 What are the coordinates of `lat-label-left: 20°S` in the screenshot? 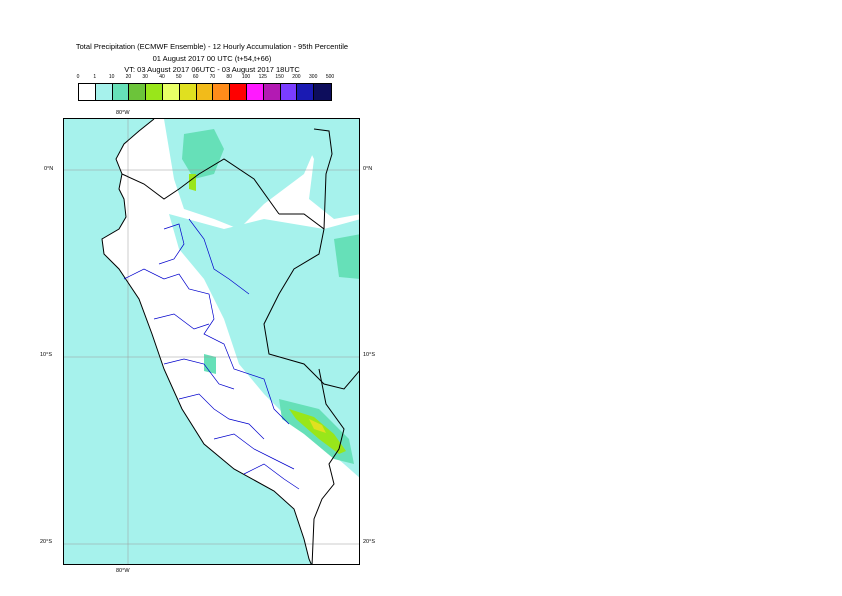 It's located at (46, 542).